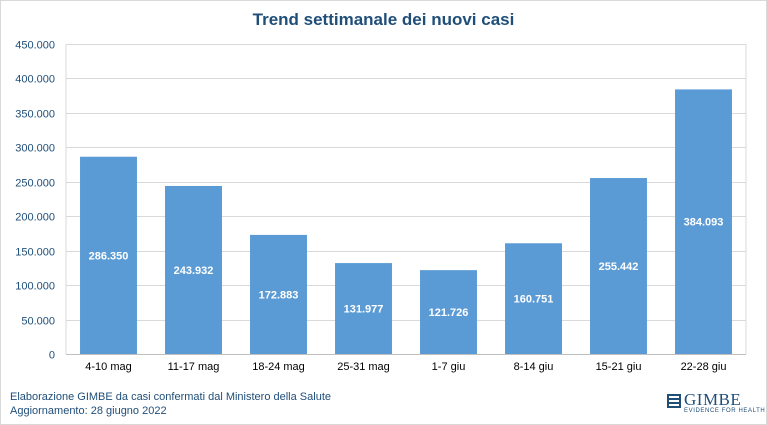 This screenshot has width=767, height=425. I want to click on logo-mark-icon, so click(674, 401).